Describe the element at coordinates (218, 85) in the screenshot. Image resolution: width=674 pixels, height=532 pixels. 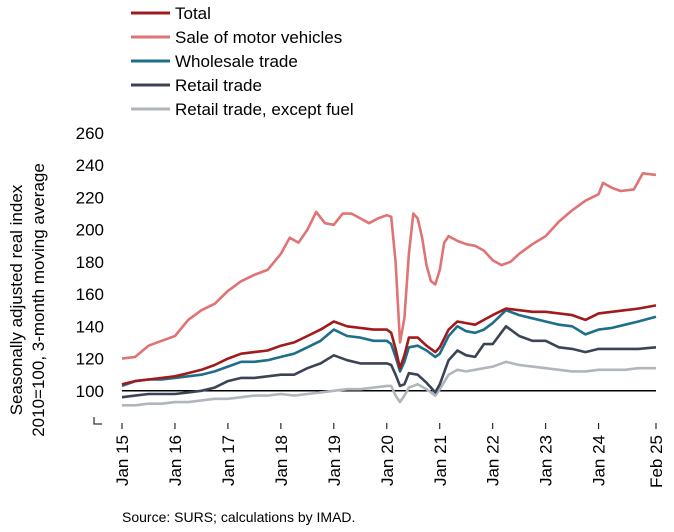
I see `legend-label: Retail trade` at that location.